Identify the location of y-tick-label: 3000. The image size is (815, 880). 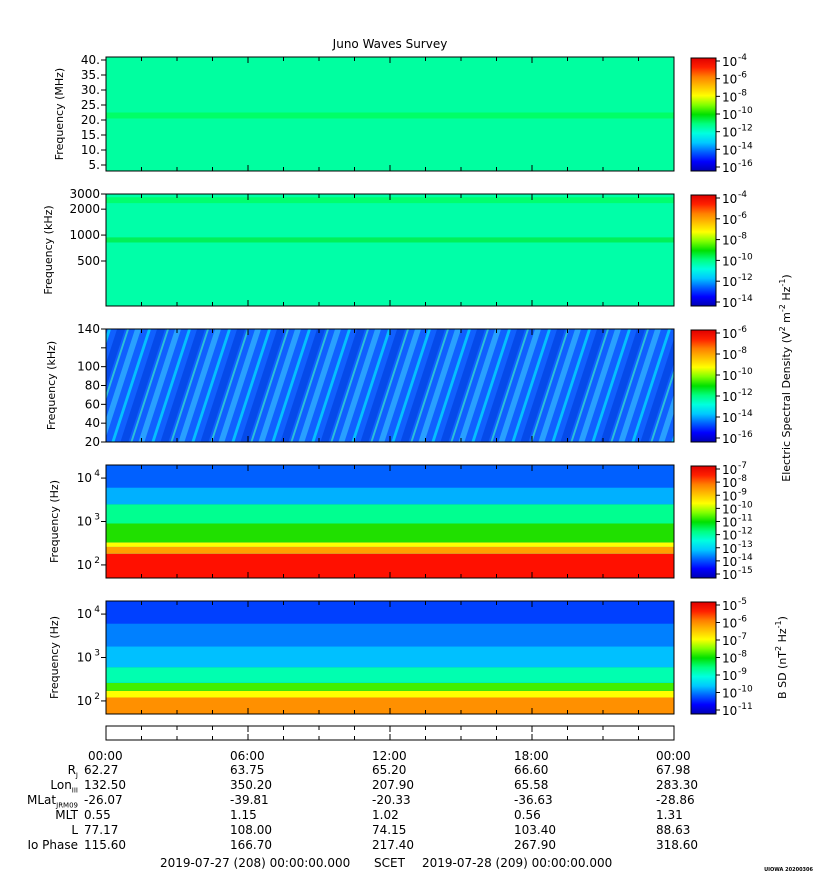
(84, 194).